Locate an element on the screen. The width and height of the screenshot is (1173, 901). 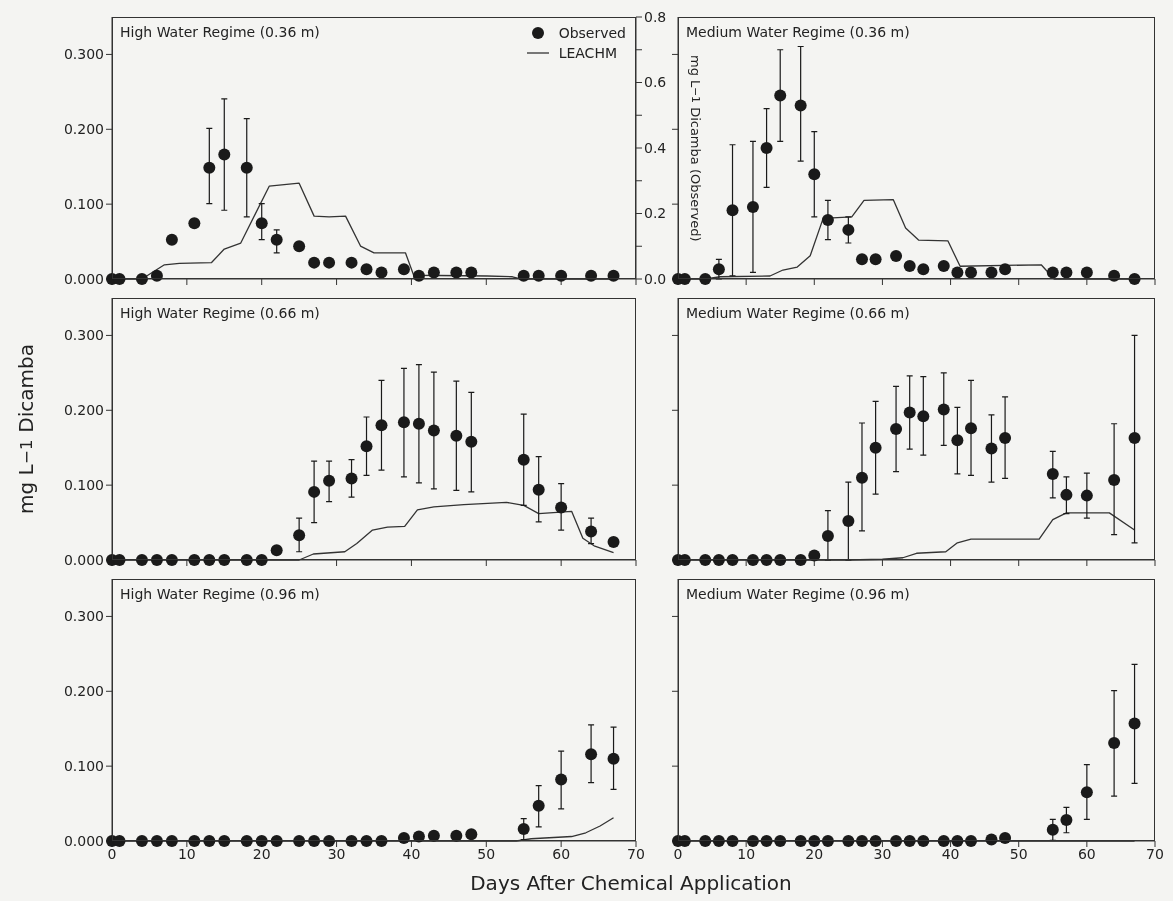
text: Medium Water Regime (0.66 m) is located at coordinates (798, 313).